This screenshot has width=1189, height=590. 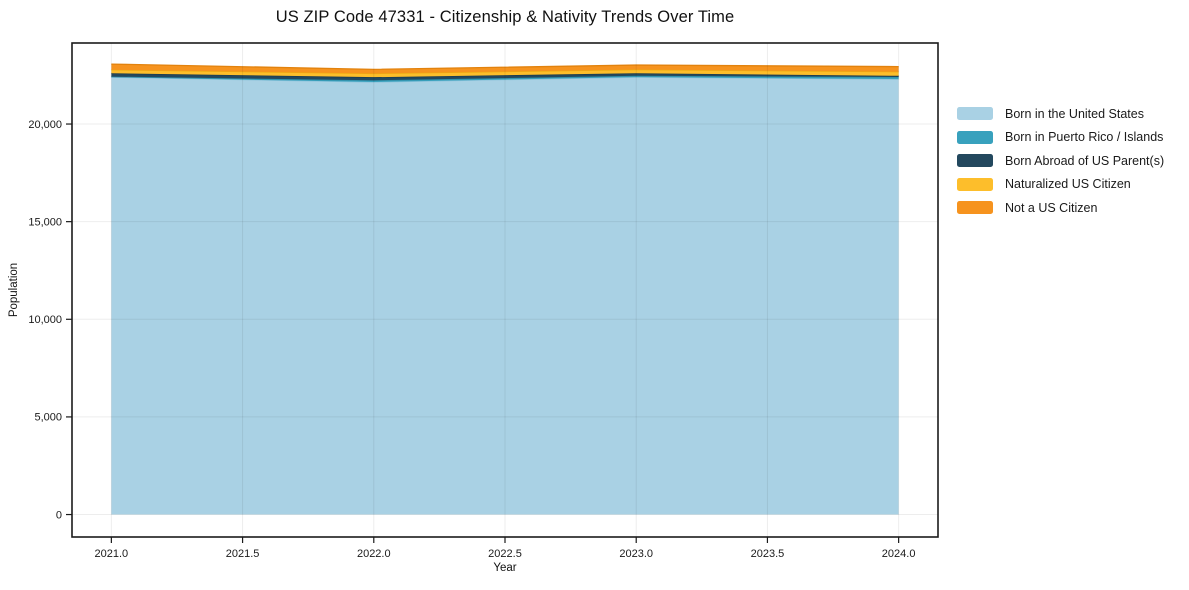 I want to click on legend-item-1: Born in Puerto Rico / Islands, so click(x=1060, y=138).